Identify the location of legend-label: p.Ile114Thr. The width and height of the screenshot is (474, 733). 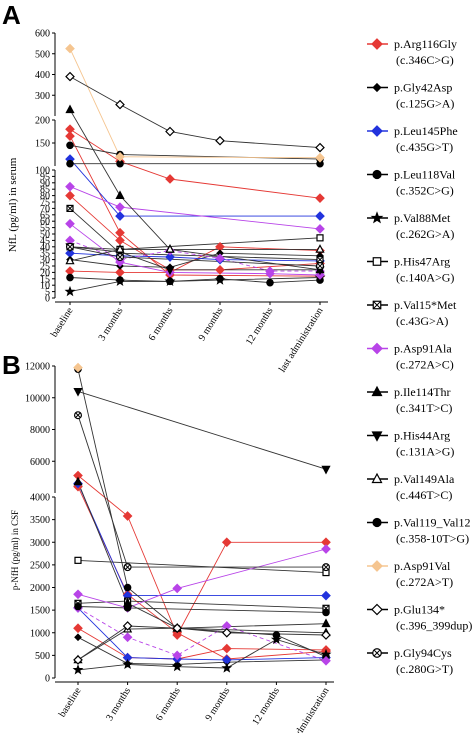
(422, 392).